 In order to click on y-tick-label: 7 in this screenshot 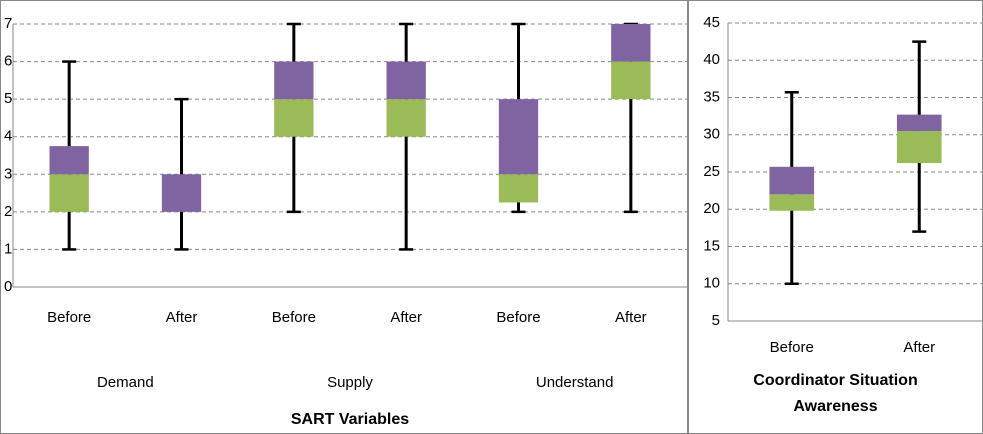, I will do `click(8, 23)`.